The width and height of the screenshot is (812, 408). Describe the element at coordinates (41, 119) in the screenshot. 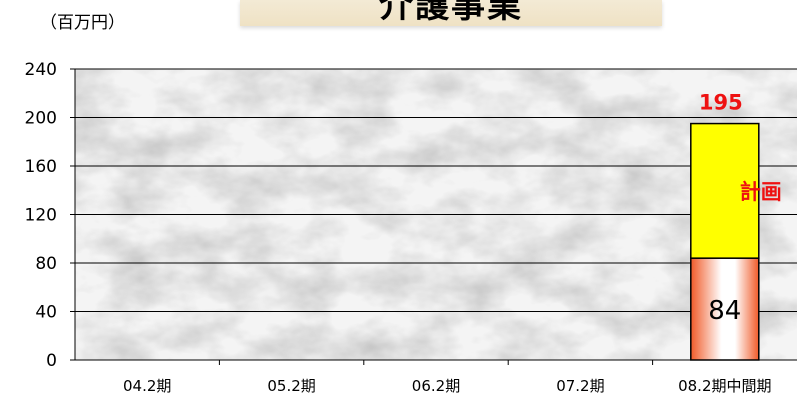

I see `y-tick-label: 200` at that location.